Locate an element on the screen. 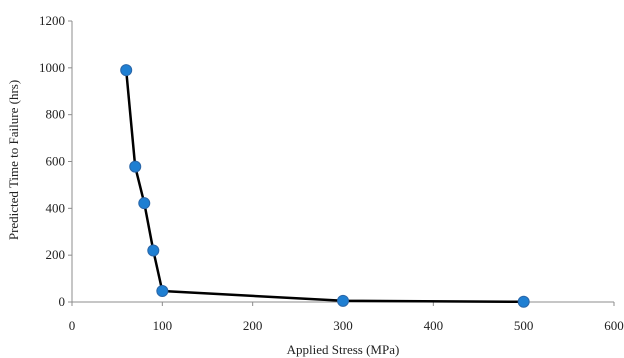 This screenshot has width=624, height=358. y-tick-label: 1000 is located at coordinates (52, 67).